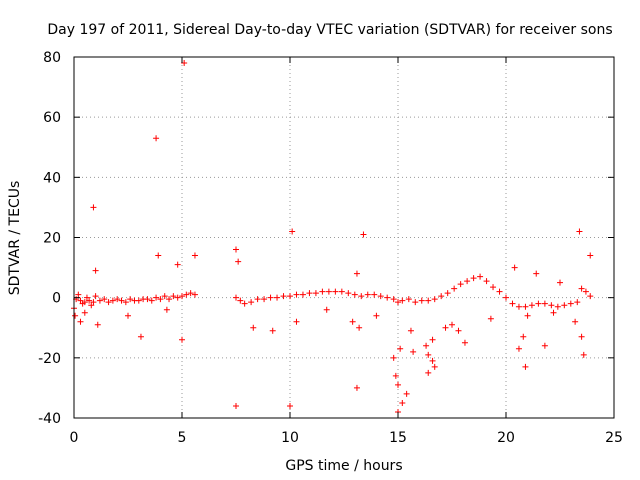 Image resolution: width=640 pixels, height=480 pixels. What do you see at coordinates (506, 438) in the screenshot?
I see `x-tick-label: 20` at bounding box center [506, 438].